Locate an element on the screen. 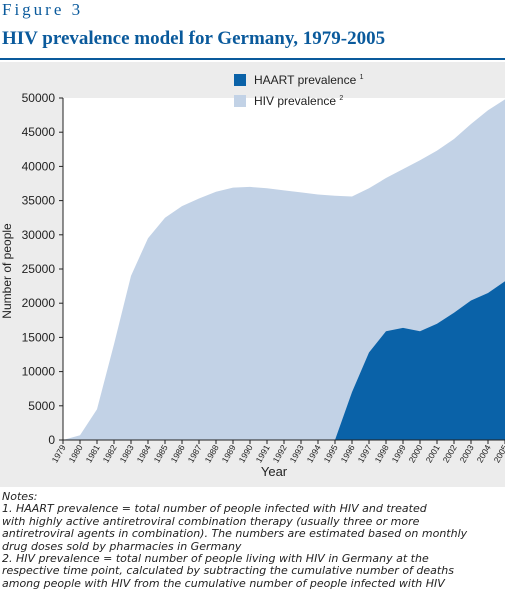 The height and width of the screenshot is (601, 505). y-tick-label: 45000 is located at coordinates (39, 132).